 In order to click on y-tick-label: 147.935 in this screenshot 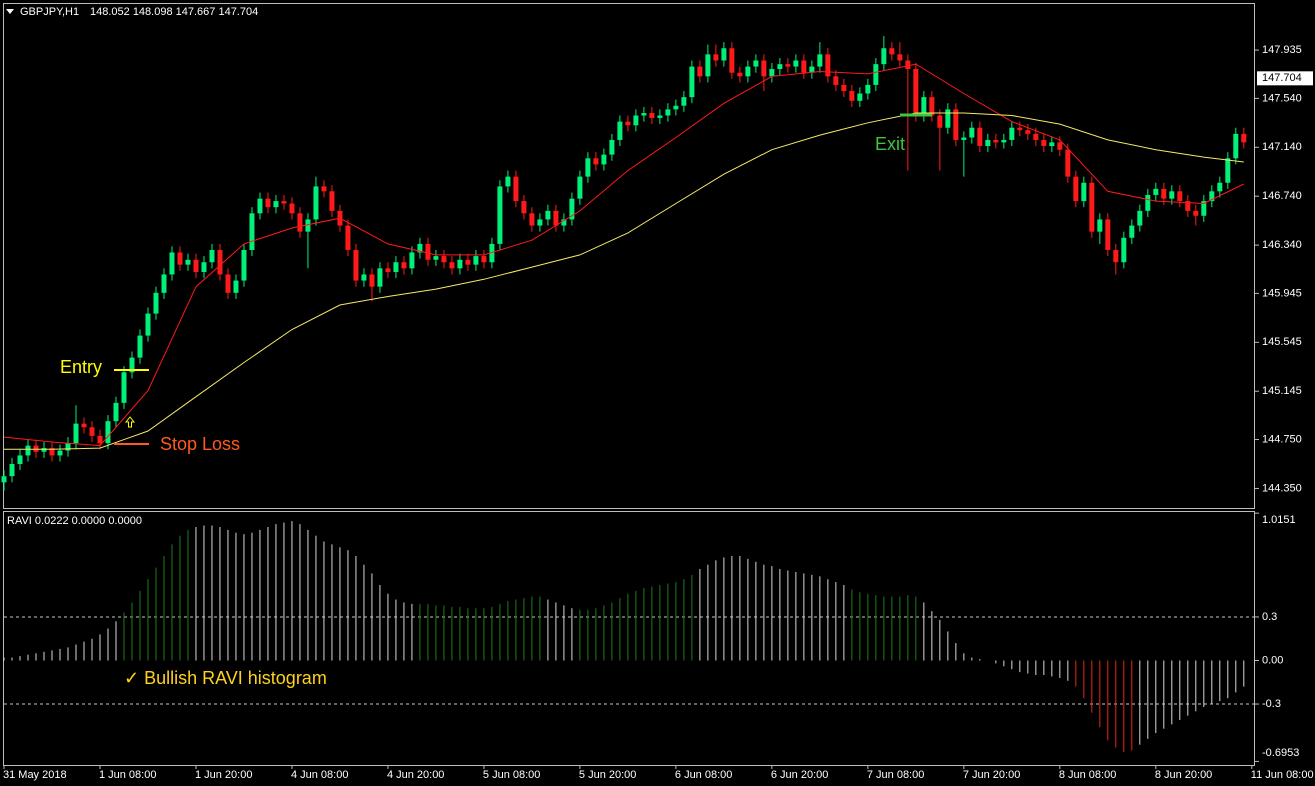, I will do `click(1282, 50)`.